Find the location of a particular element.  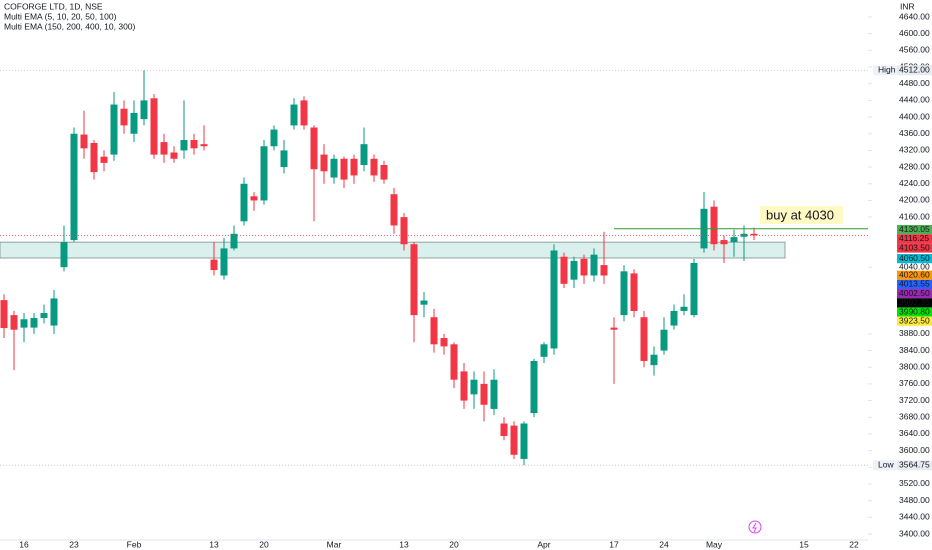

y-tick-label: 3840.00 is located at coordinates (914, 350).